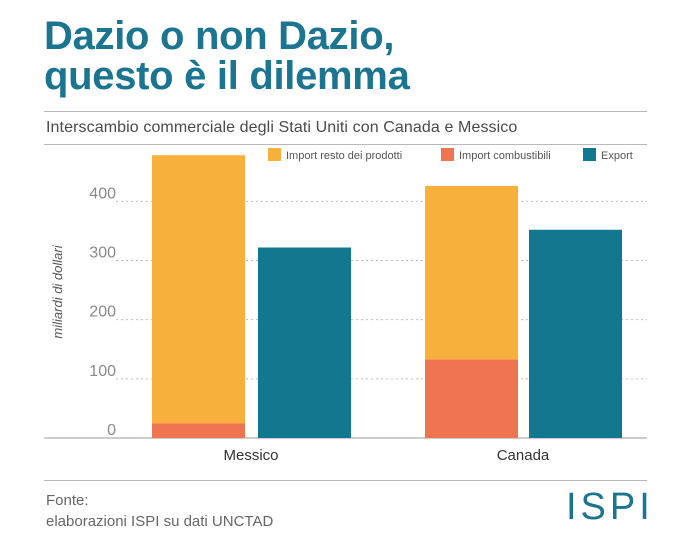 This screenshot has height=541, width=681. Describe the element at coordinates (304, 342) in the screenshot. I see `bar-export-messico` at that location.